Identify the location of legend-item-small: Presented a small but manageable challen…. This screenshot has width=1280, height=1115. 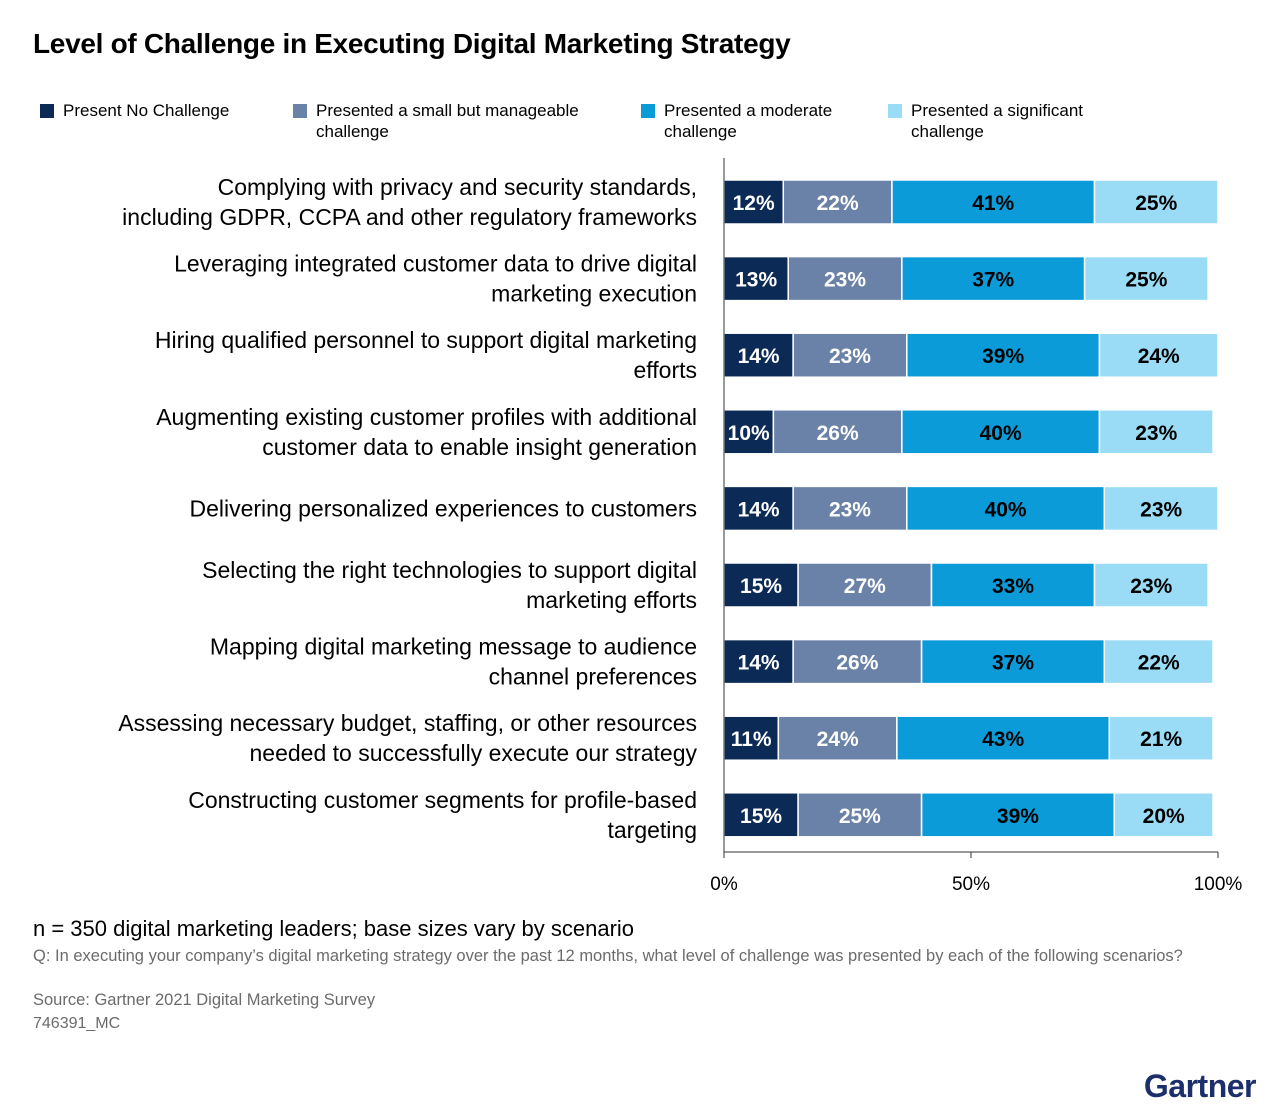
(436, 121).